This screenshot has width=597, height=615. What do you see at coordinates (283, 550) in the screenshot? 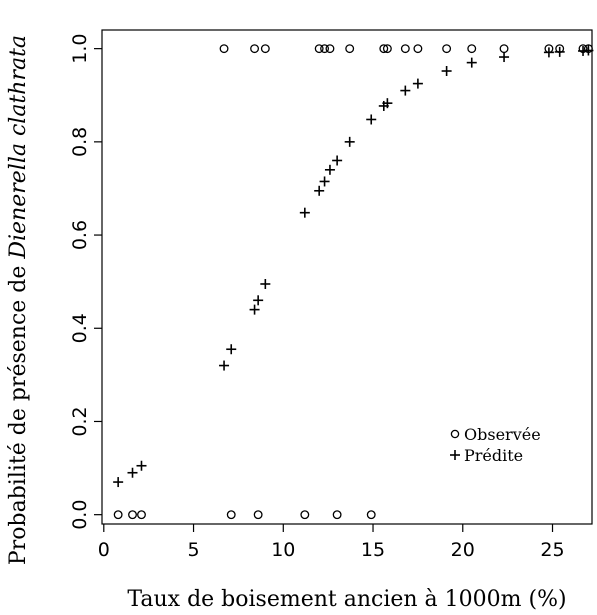
I see `x-tick-label: 10` at bounding box center [283, 550].